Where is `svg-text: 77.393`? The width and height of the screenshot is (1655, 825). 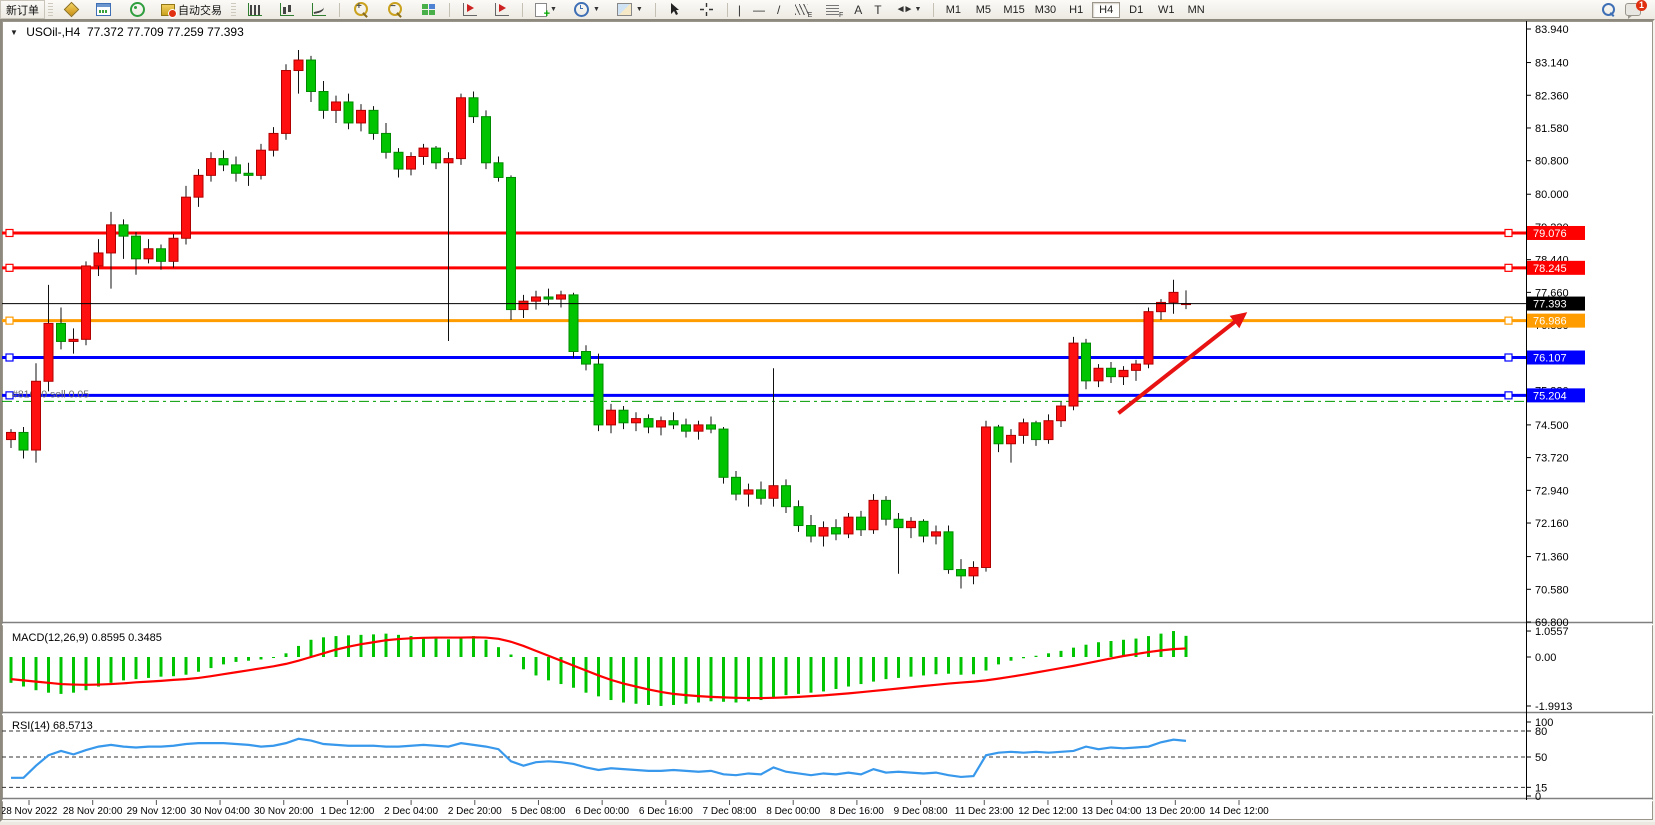
svg-text: 77.393 is located at coordinates (1550, 305).